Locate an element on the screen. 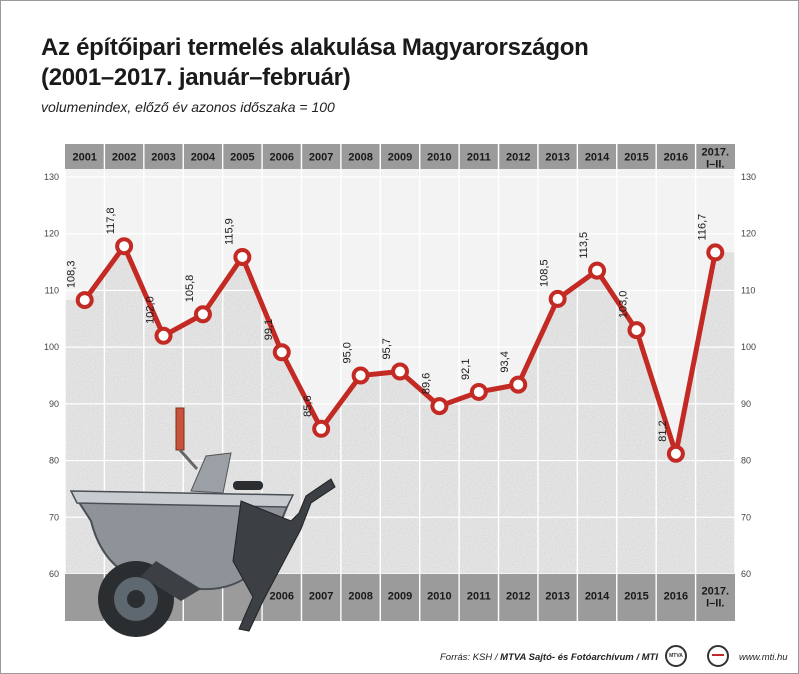 This screenshot has height=674, width=799. data-point-2008 is located at coordinates (360, 375).